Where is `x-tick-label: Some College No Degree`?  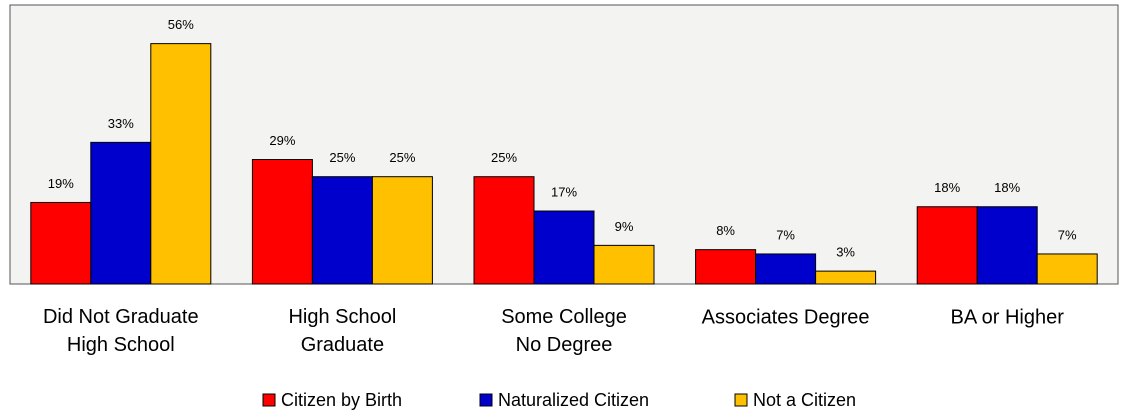
x-tick-label: Some College No Degree is located at coordinates (564, 331).